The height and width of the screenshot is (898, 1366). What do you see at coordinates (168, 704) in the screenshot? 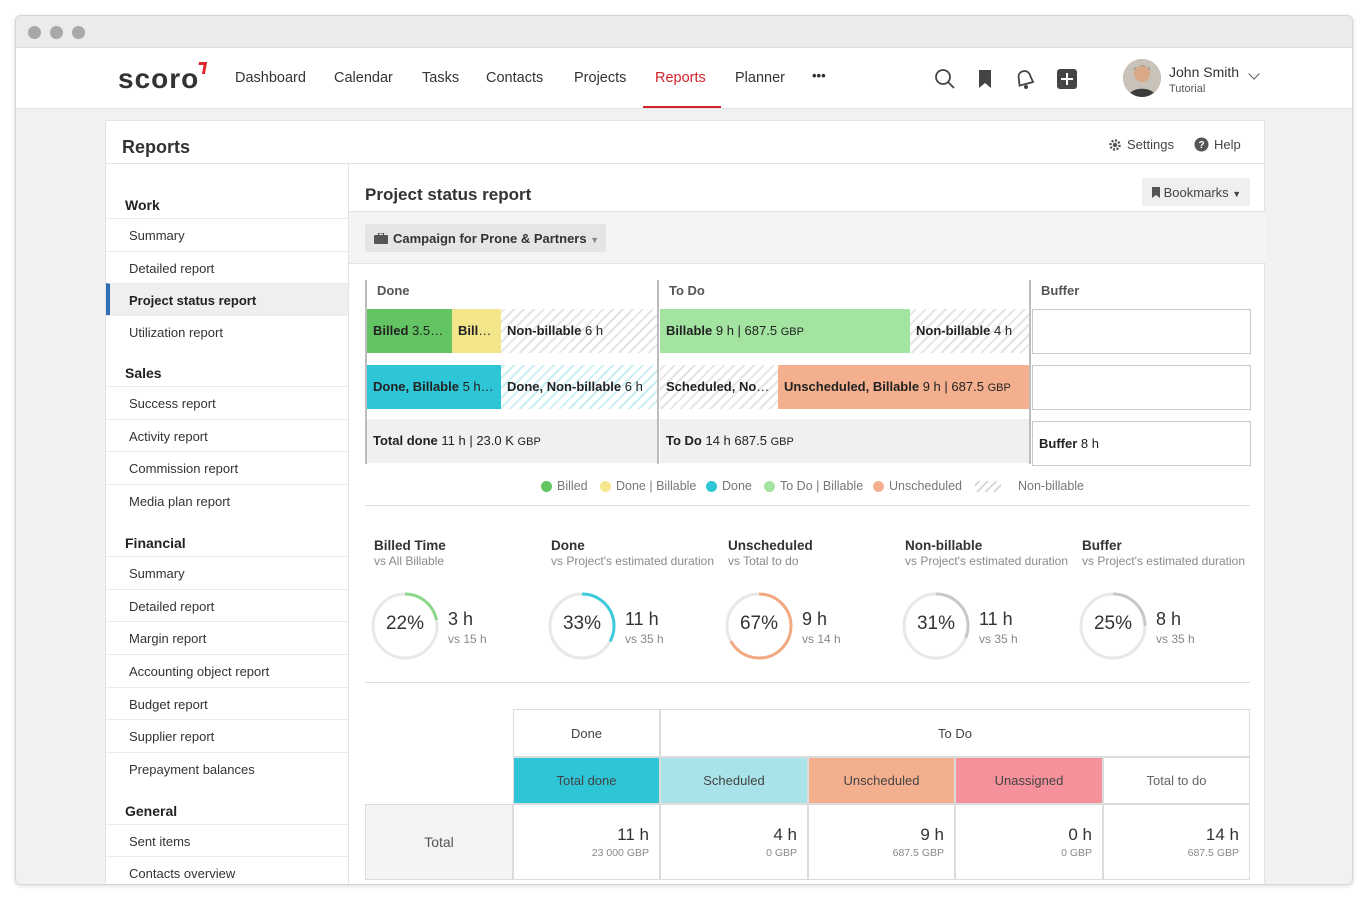
I see `sidebar-item-label: Budget report` at bounding box center [168, 704].